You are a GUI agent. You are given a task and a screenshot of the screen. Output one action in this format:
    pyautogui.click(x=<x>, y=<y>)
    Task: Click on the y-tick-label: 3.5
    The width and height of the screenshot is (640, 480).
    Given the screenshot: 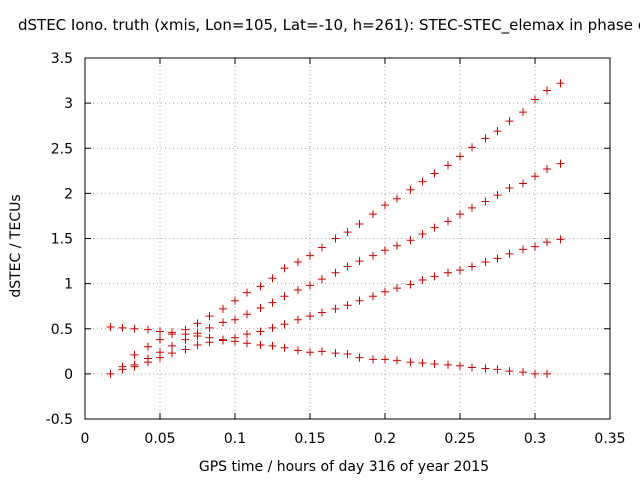 What is the action you would take?
    pyautogui.click(x=62, y=59)
    